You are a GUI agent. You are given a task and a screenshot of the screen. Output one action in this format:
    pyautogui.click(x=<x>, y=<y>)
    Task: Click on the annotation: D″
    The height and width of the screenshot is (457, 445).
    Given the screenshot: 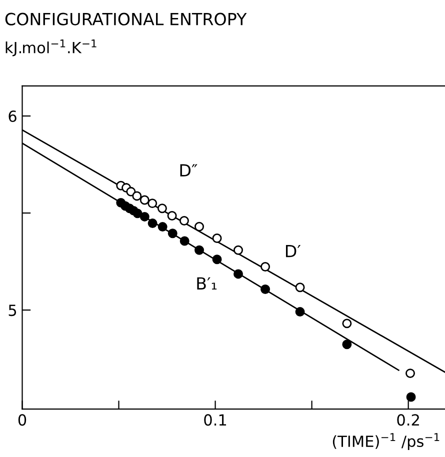 What is the action you would take?
    pyautogui.click(x=189, y=170)
    